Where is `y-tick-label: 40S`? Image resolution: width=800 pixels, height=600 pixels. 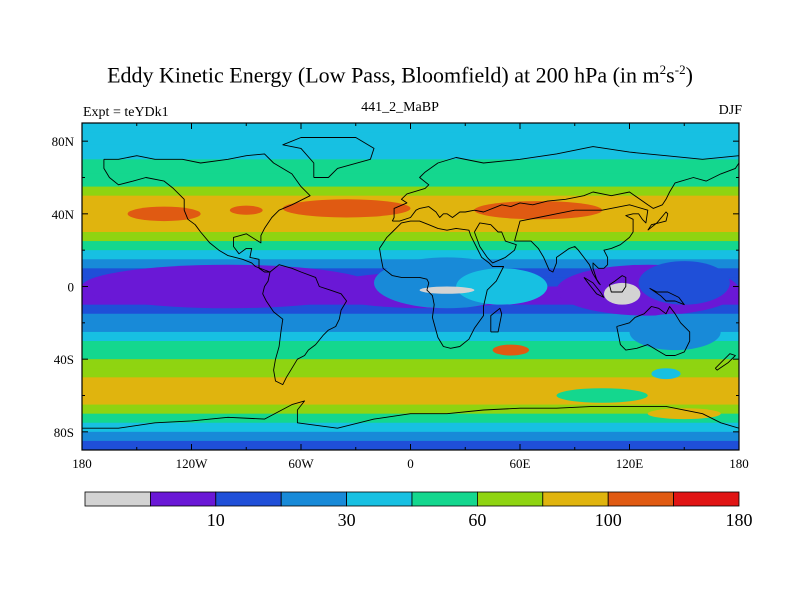 y-tick-label: 40S is located at coordinates (64, 359).